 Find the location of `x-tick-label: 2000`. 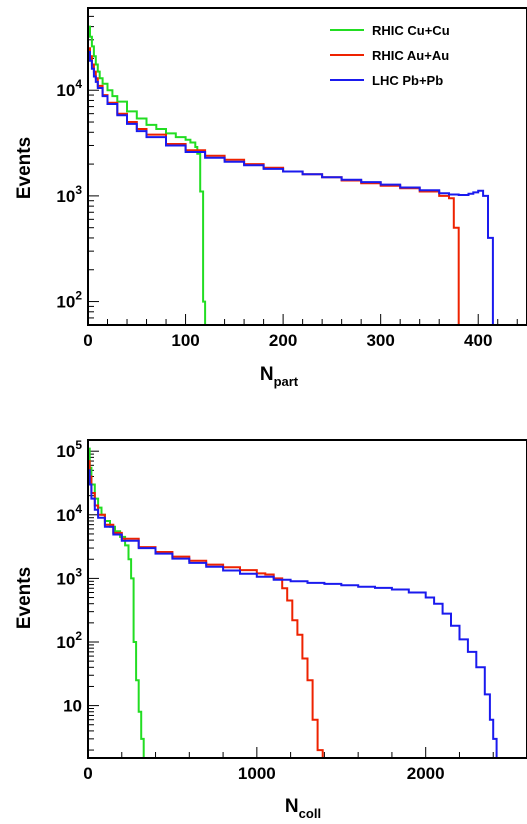

x-tick-label: 2000 is located at coordinates (426, 773).